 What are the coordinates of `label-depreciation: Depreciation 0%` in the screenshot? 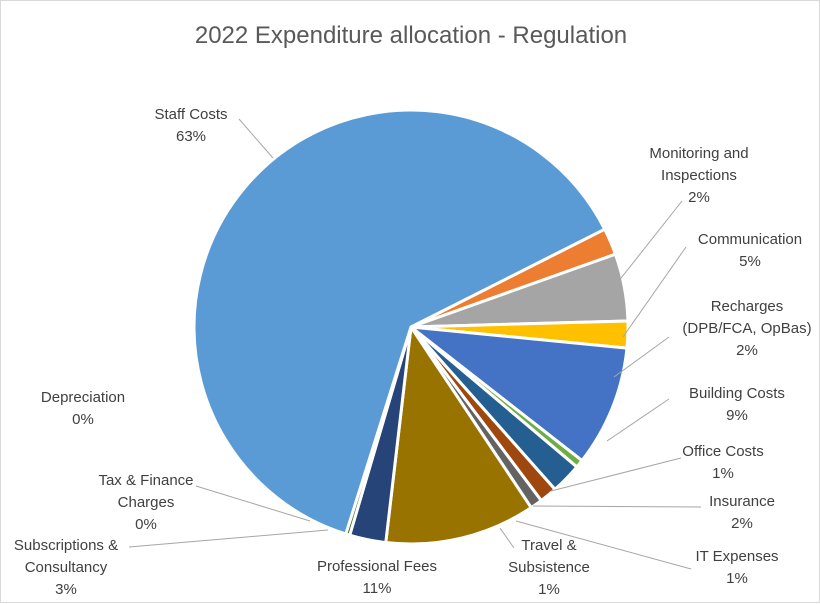 It's located at (83, 408).